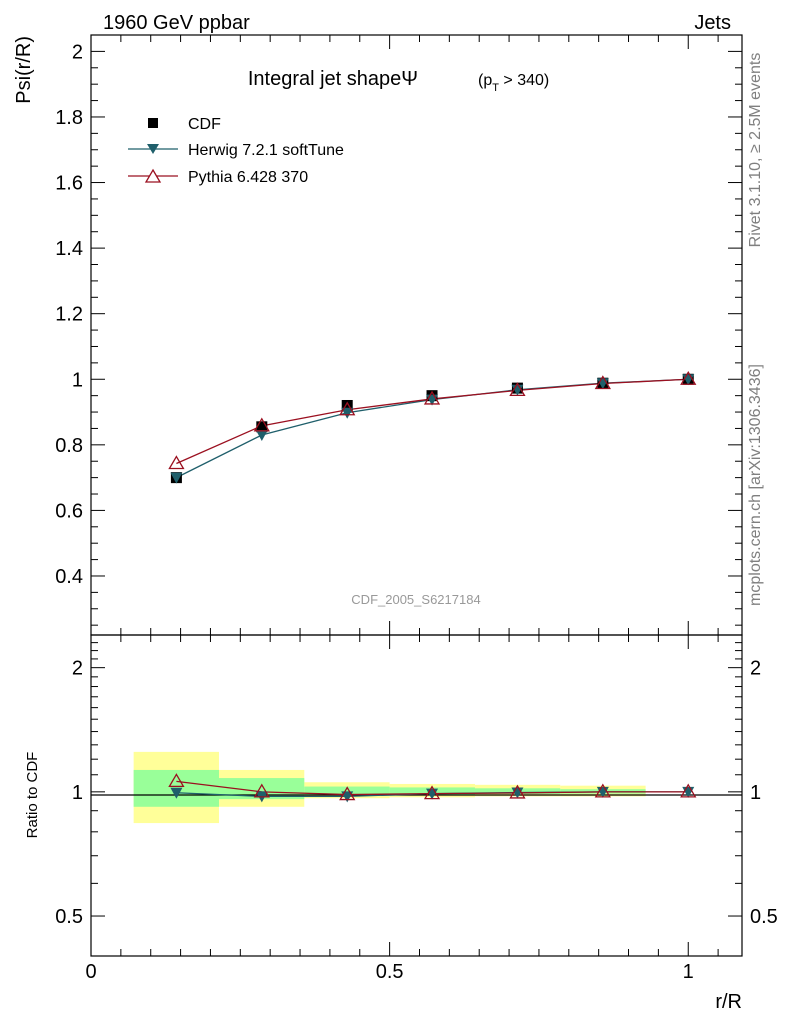 This screenshot has width=786, height=1024. I want to click on ratio-y-tick-label-left: 0.5, so click(69, 917).